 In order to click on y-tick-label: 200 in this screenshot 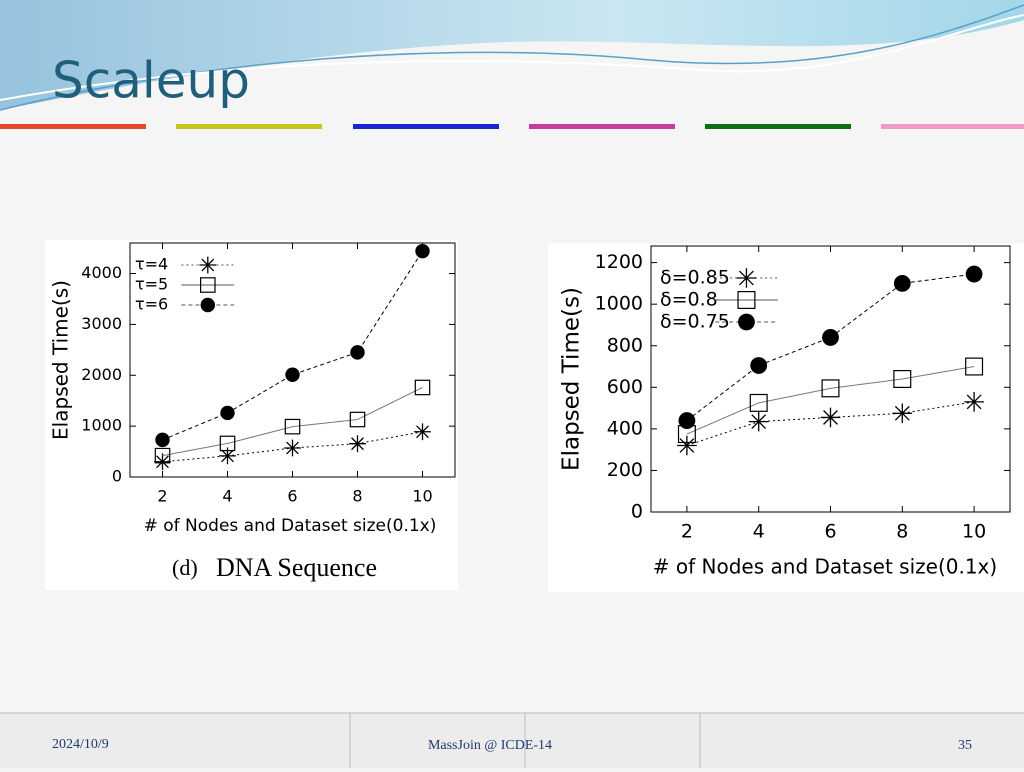, I will do `click(625, 470)`.